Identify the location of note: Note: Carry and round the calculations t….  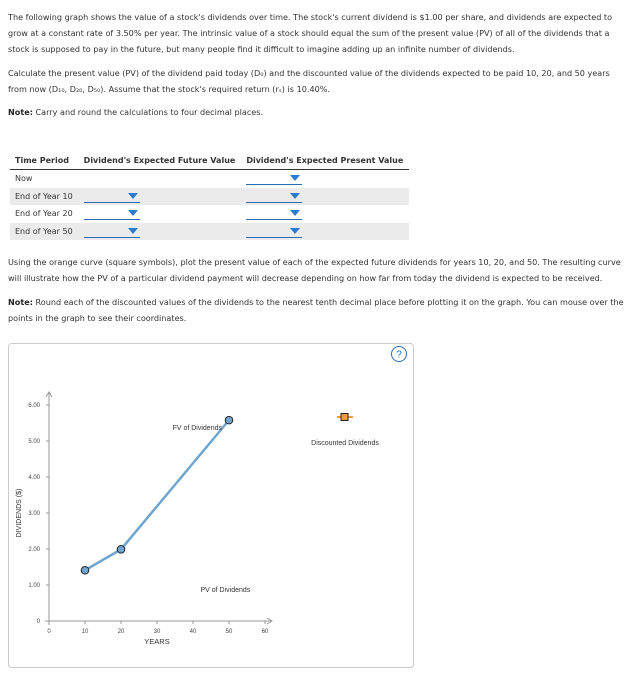
(318, 112).